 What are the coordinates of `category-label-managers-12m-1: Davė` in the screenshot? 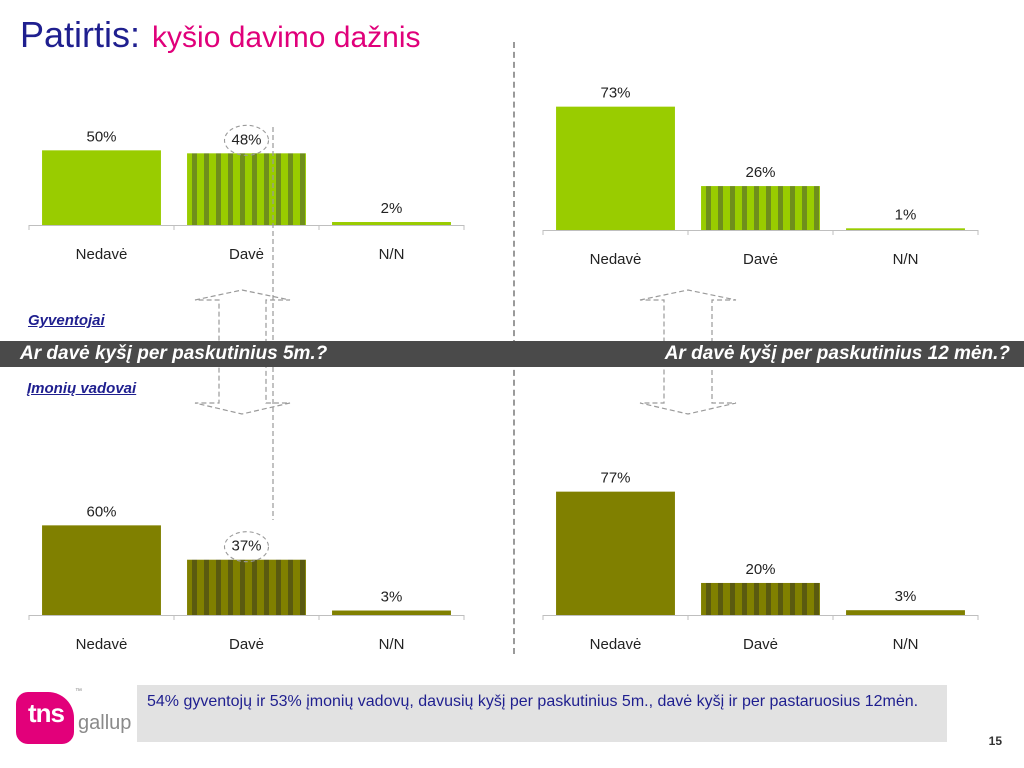 It's located at (760, 644).